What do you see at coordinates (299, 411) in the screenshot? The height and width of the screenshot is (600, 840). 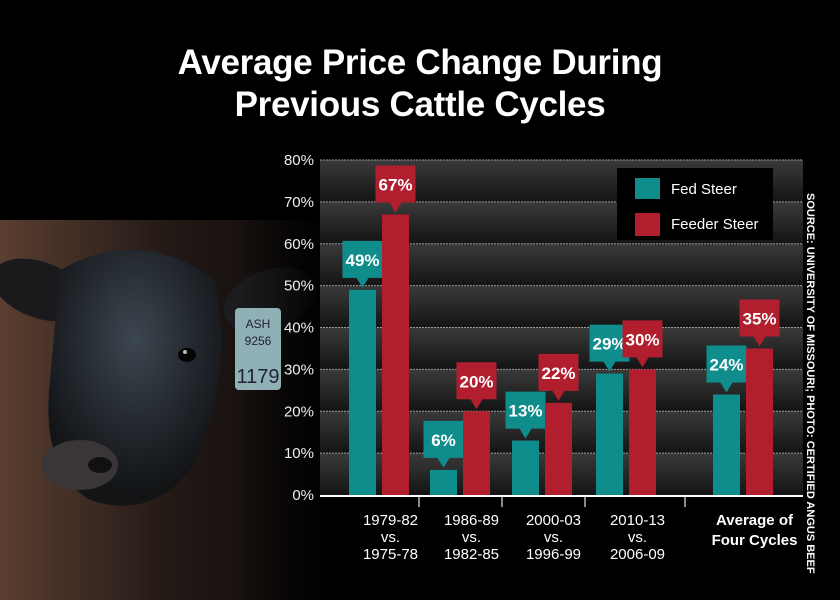 I see `y-tick-label: 20%` at bounding box center [299, 411].